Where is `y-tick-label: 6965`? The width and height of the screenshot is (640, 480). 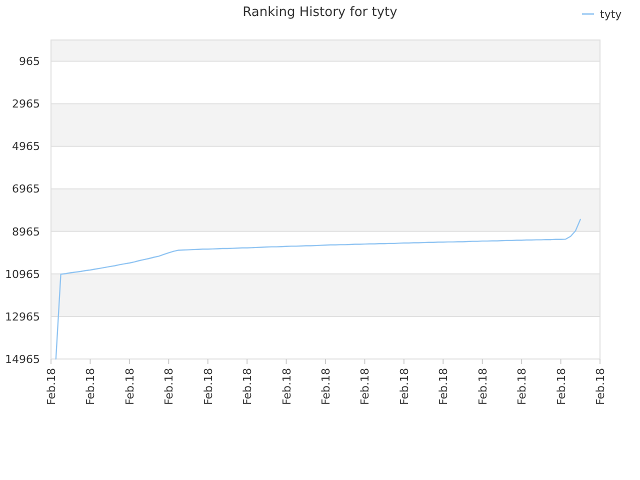
y-tick-label: 6965 is located at coordinates (26, 189).